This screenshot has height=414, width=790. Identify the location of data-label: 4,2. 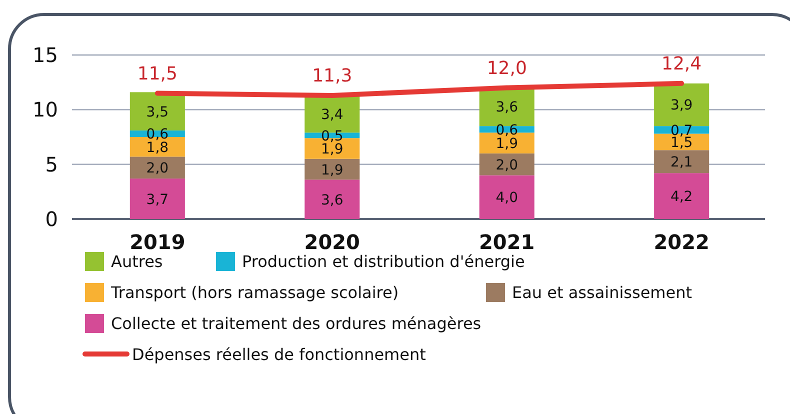
(681, 197).